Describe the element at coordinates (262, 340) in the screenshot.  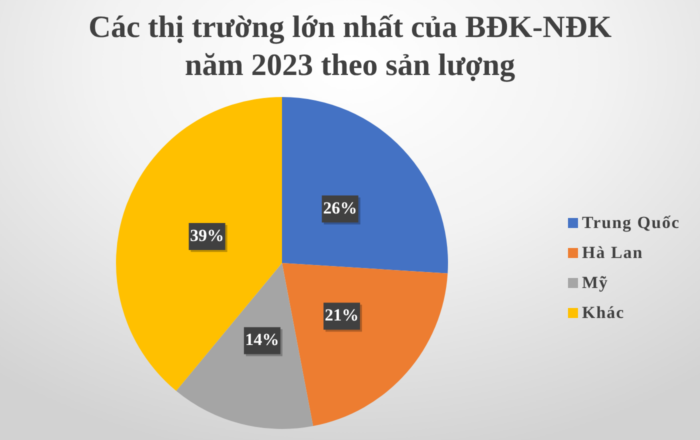
I see `data-label: 14%` at that location.